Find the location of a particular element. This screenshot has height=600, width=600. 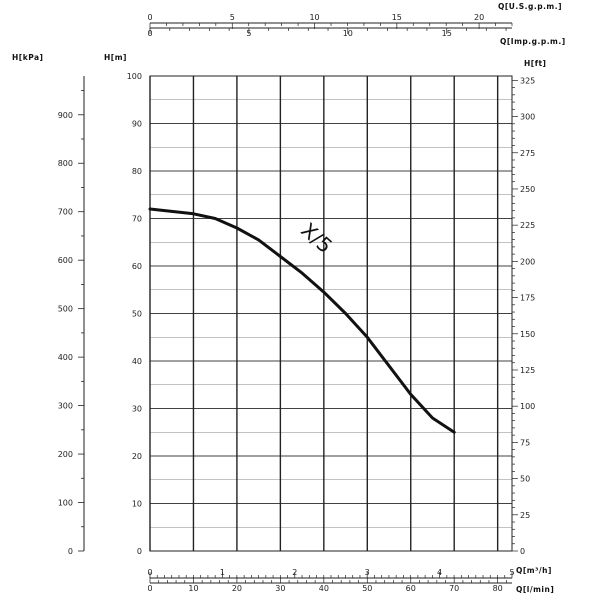

tick-label-head-m: 40 is located at coordinates (137, 361).